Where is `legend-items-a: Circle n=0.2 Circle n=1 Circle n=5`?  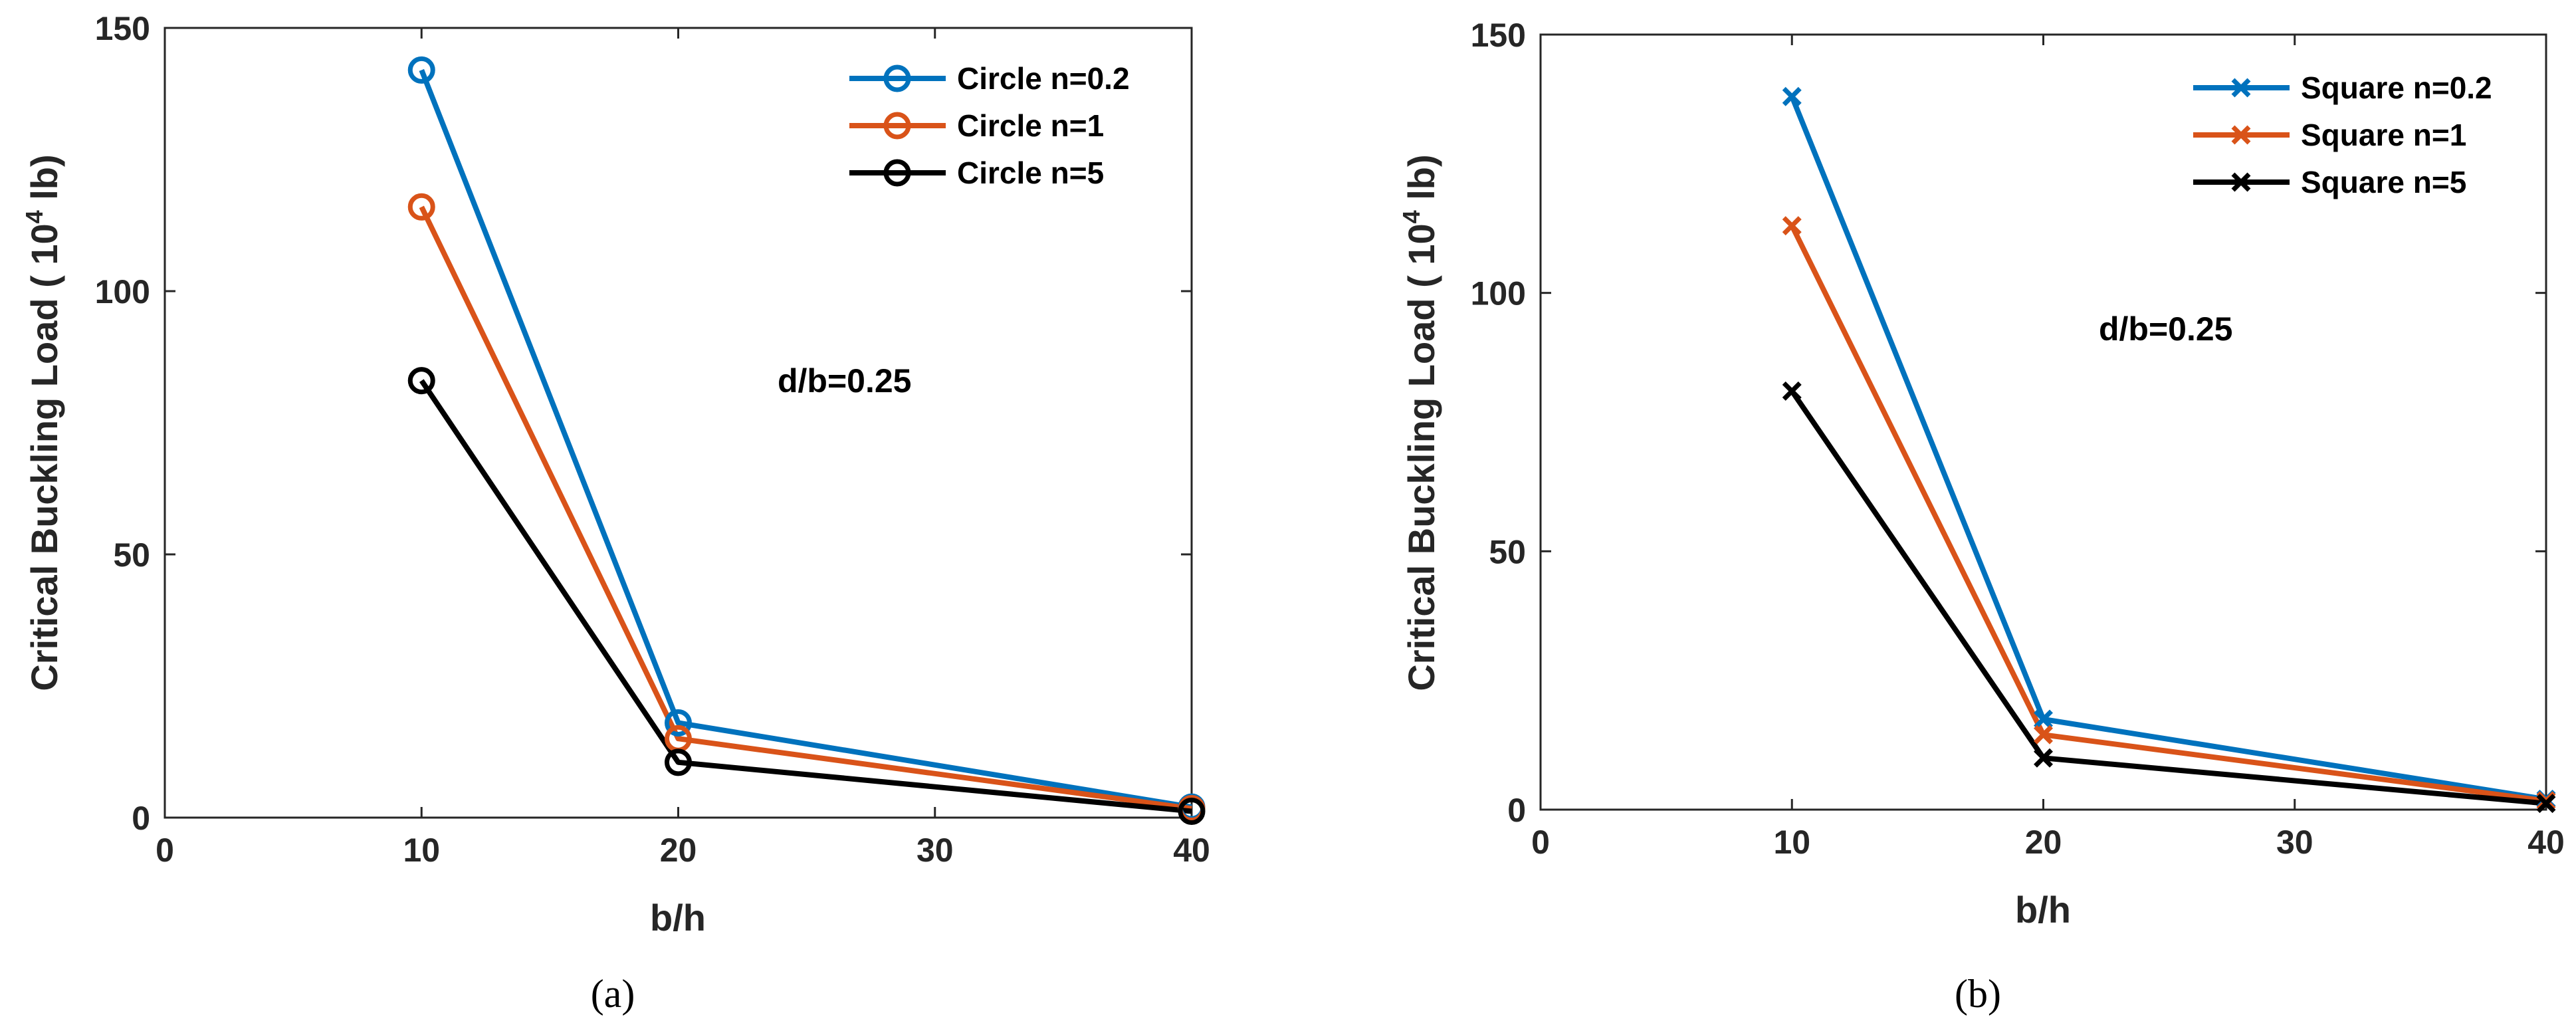 legend-items-a: Circle n=0.2 Circle n=1 Circle n=5 is located at coordinates (989, 125).